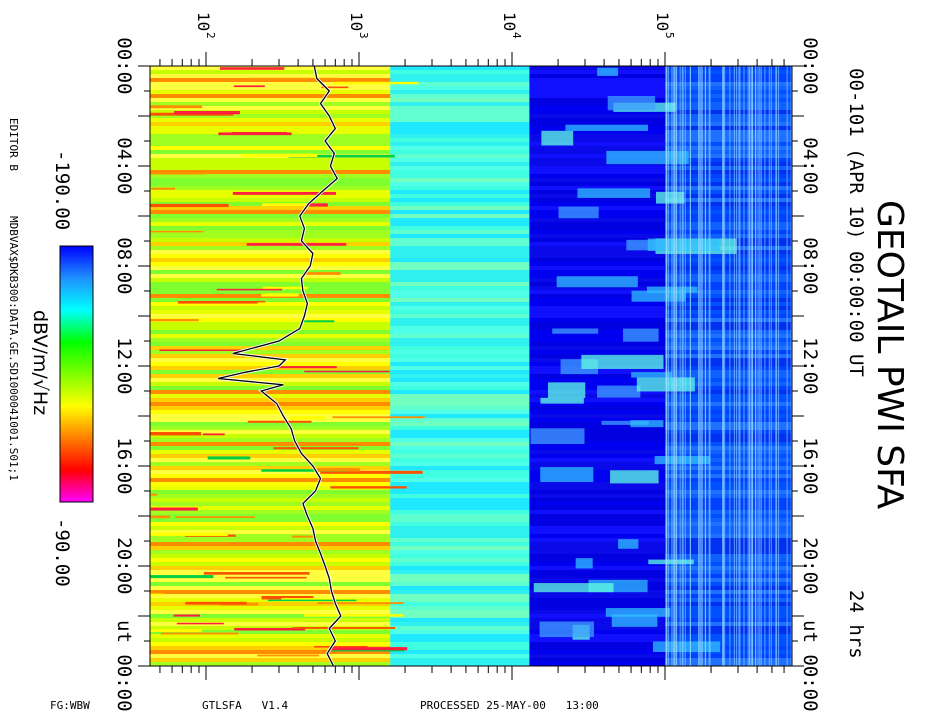  What do you see at coordinates (516, 35) in the screenshot?
I see `x-tick-exponent: 4` at bounding box center [516, 35].